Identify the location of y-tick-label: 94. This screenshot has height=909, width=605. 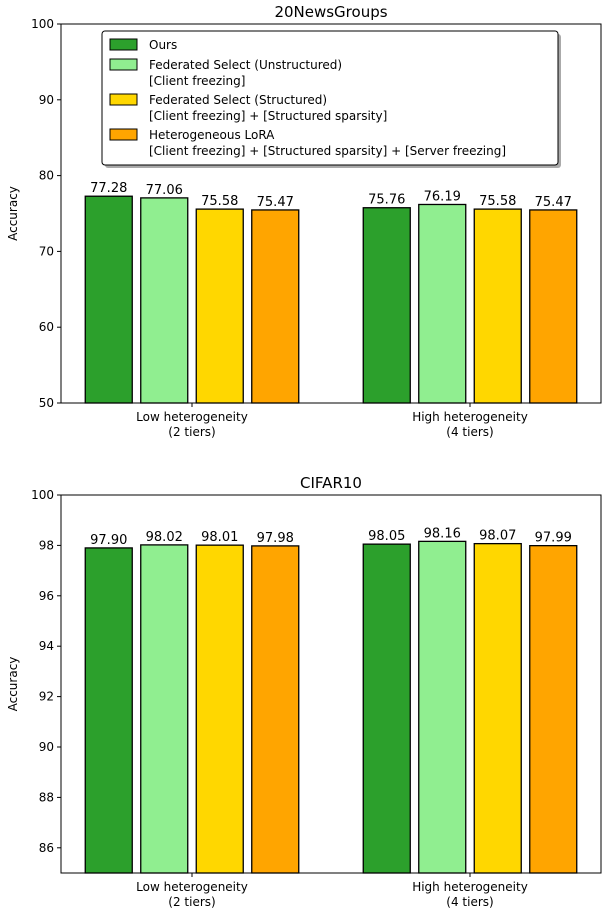
(46, 646).